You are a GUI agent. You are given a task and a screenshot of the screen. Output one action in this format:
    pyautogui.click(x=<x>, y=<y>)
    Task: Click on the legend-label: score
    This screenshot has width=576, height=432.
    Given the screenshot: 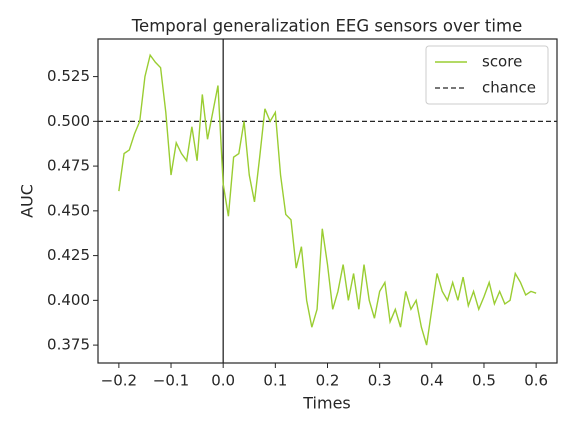 What is the action you would take?
    pyautogui.click(x=502, y=62)
    